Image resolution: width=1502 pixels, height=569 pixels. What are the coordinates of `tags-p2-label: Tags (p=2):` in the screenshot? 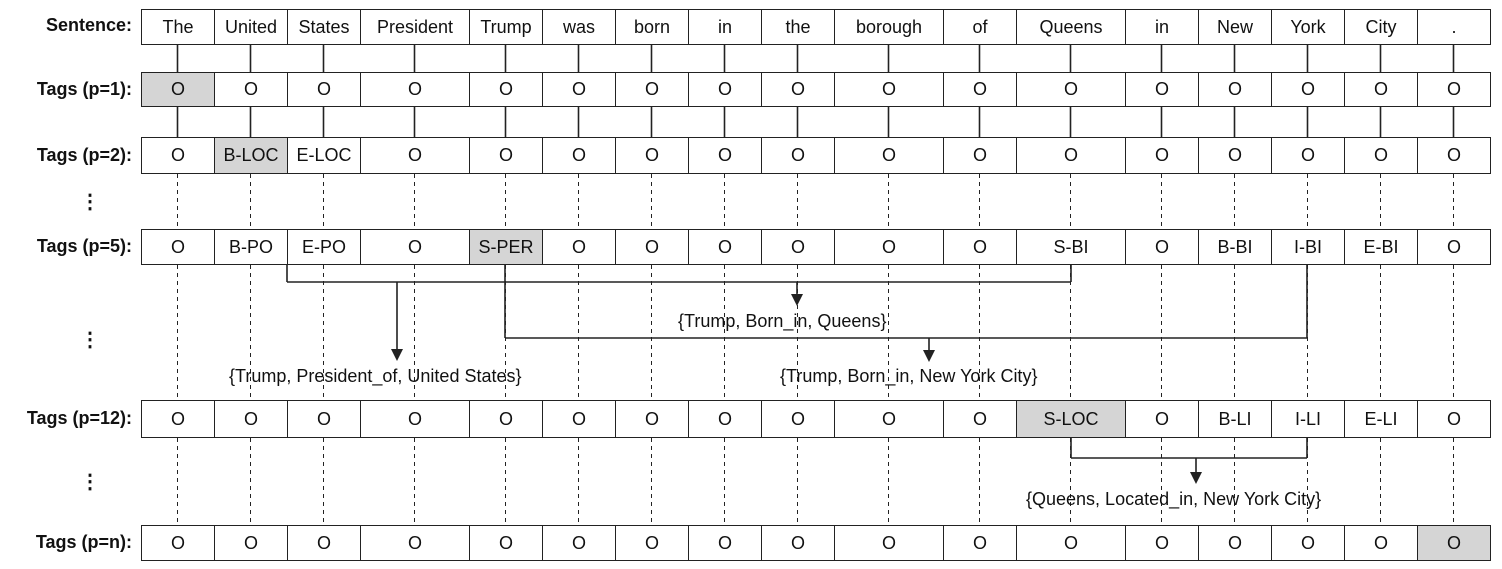 It's located at (84, 155).